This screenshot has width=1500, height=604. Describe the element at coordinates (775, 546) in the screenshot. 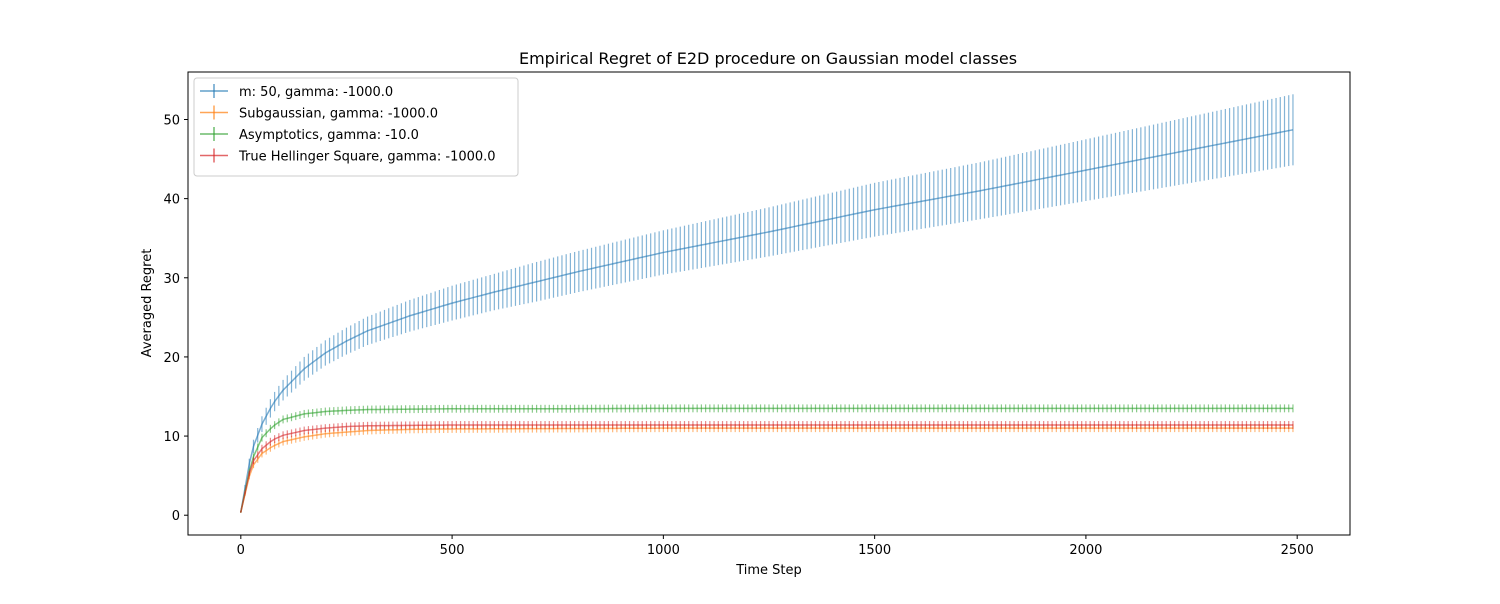

I see `x-axis: 0 500 1000 1500 2000 2500` at that location.